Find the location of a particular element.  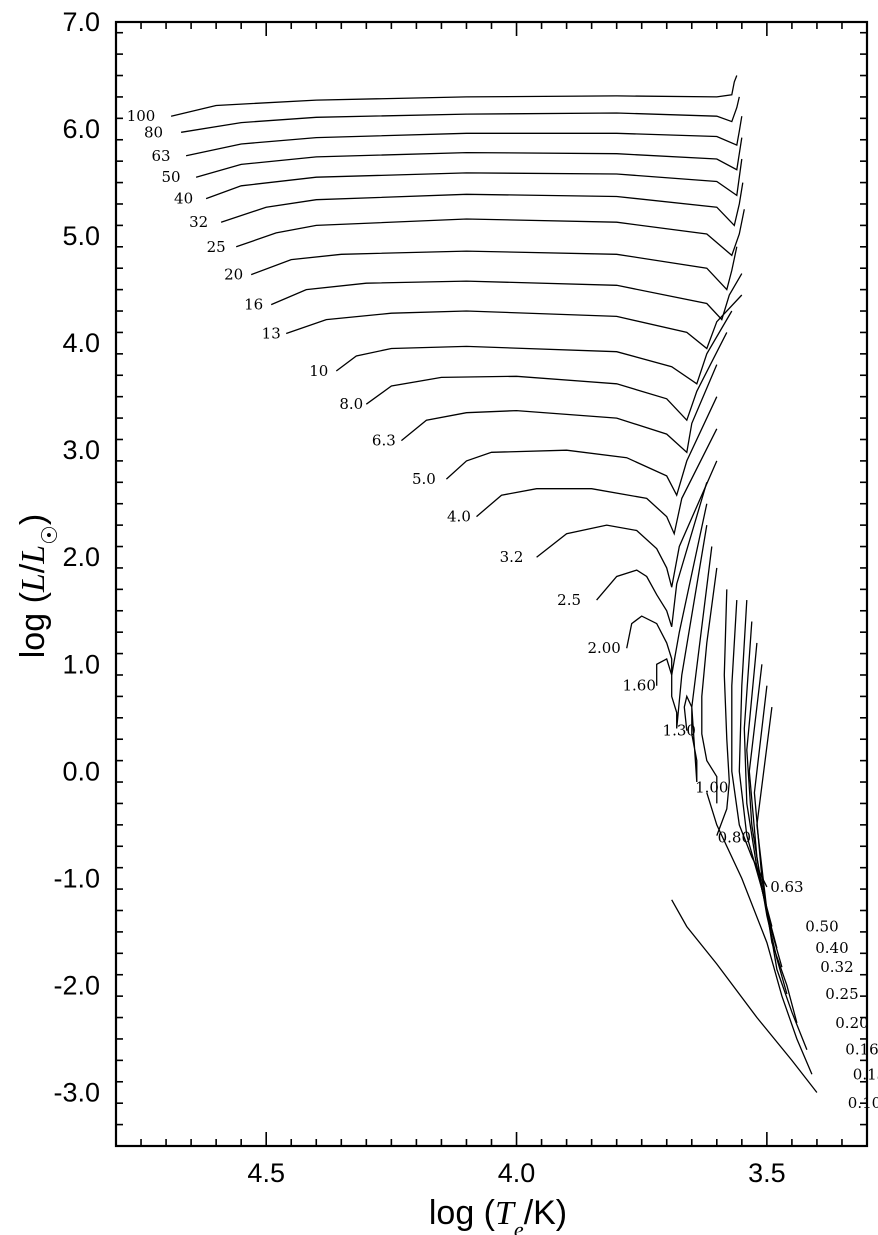

track-label: 6.3 is located at coordinates (384, 441).